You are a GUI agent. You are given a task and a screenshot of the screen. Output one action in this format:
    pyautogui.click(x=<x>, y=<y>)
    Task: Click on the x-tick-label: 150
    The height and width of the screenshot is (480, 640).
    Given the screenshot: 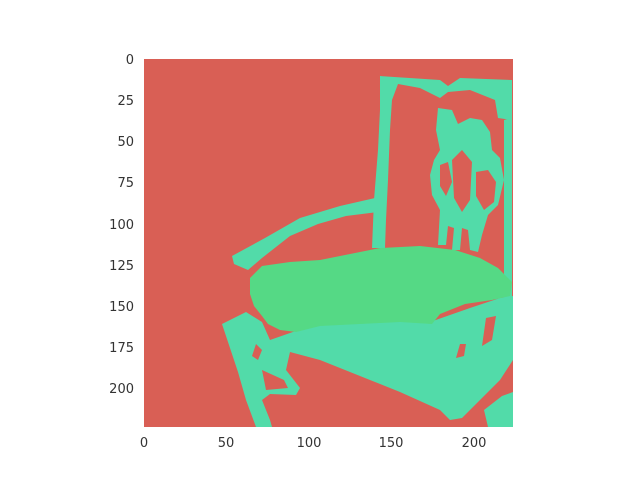 What is the action you would take?
    pyautogui.click(x=391, y=443)
    